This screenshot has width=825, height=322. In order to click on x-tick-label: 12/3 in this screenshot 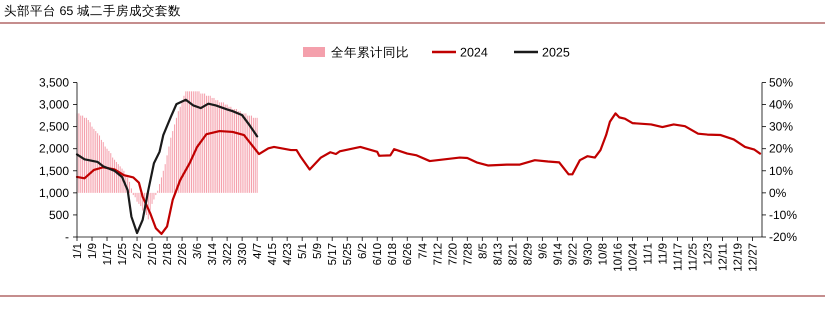, I will do `click(708, 254)`.